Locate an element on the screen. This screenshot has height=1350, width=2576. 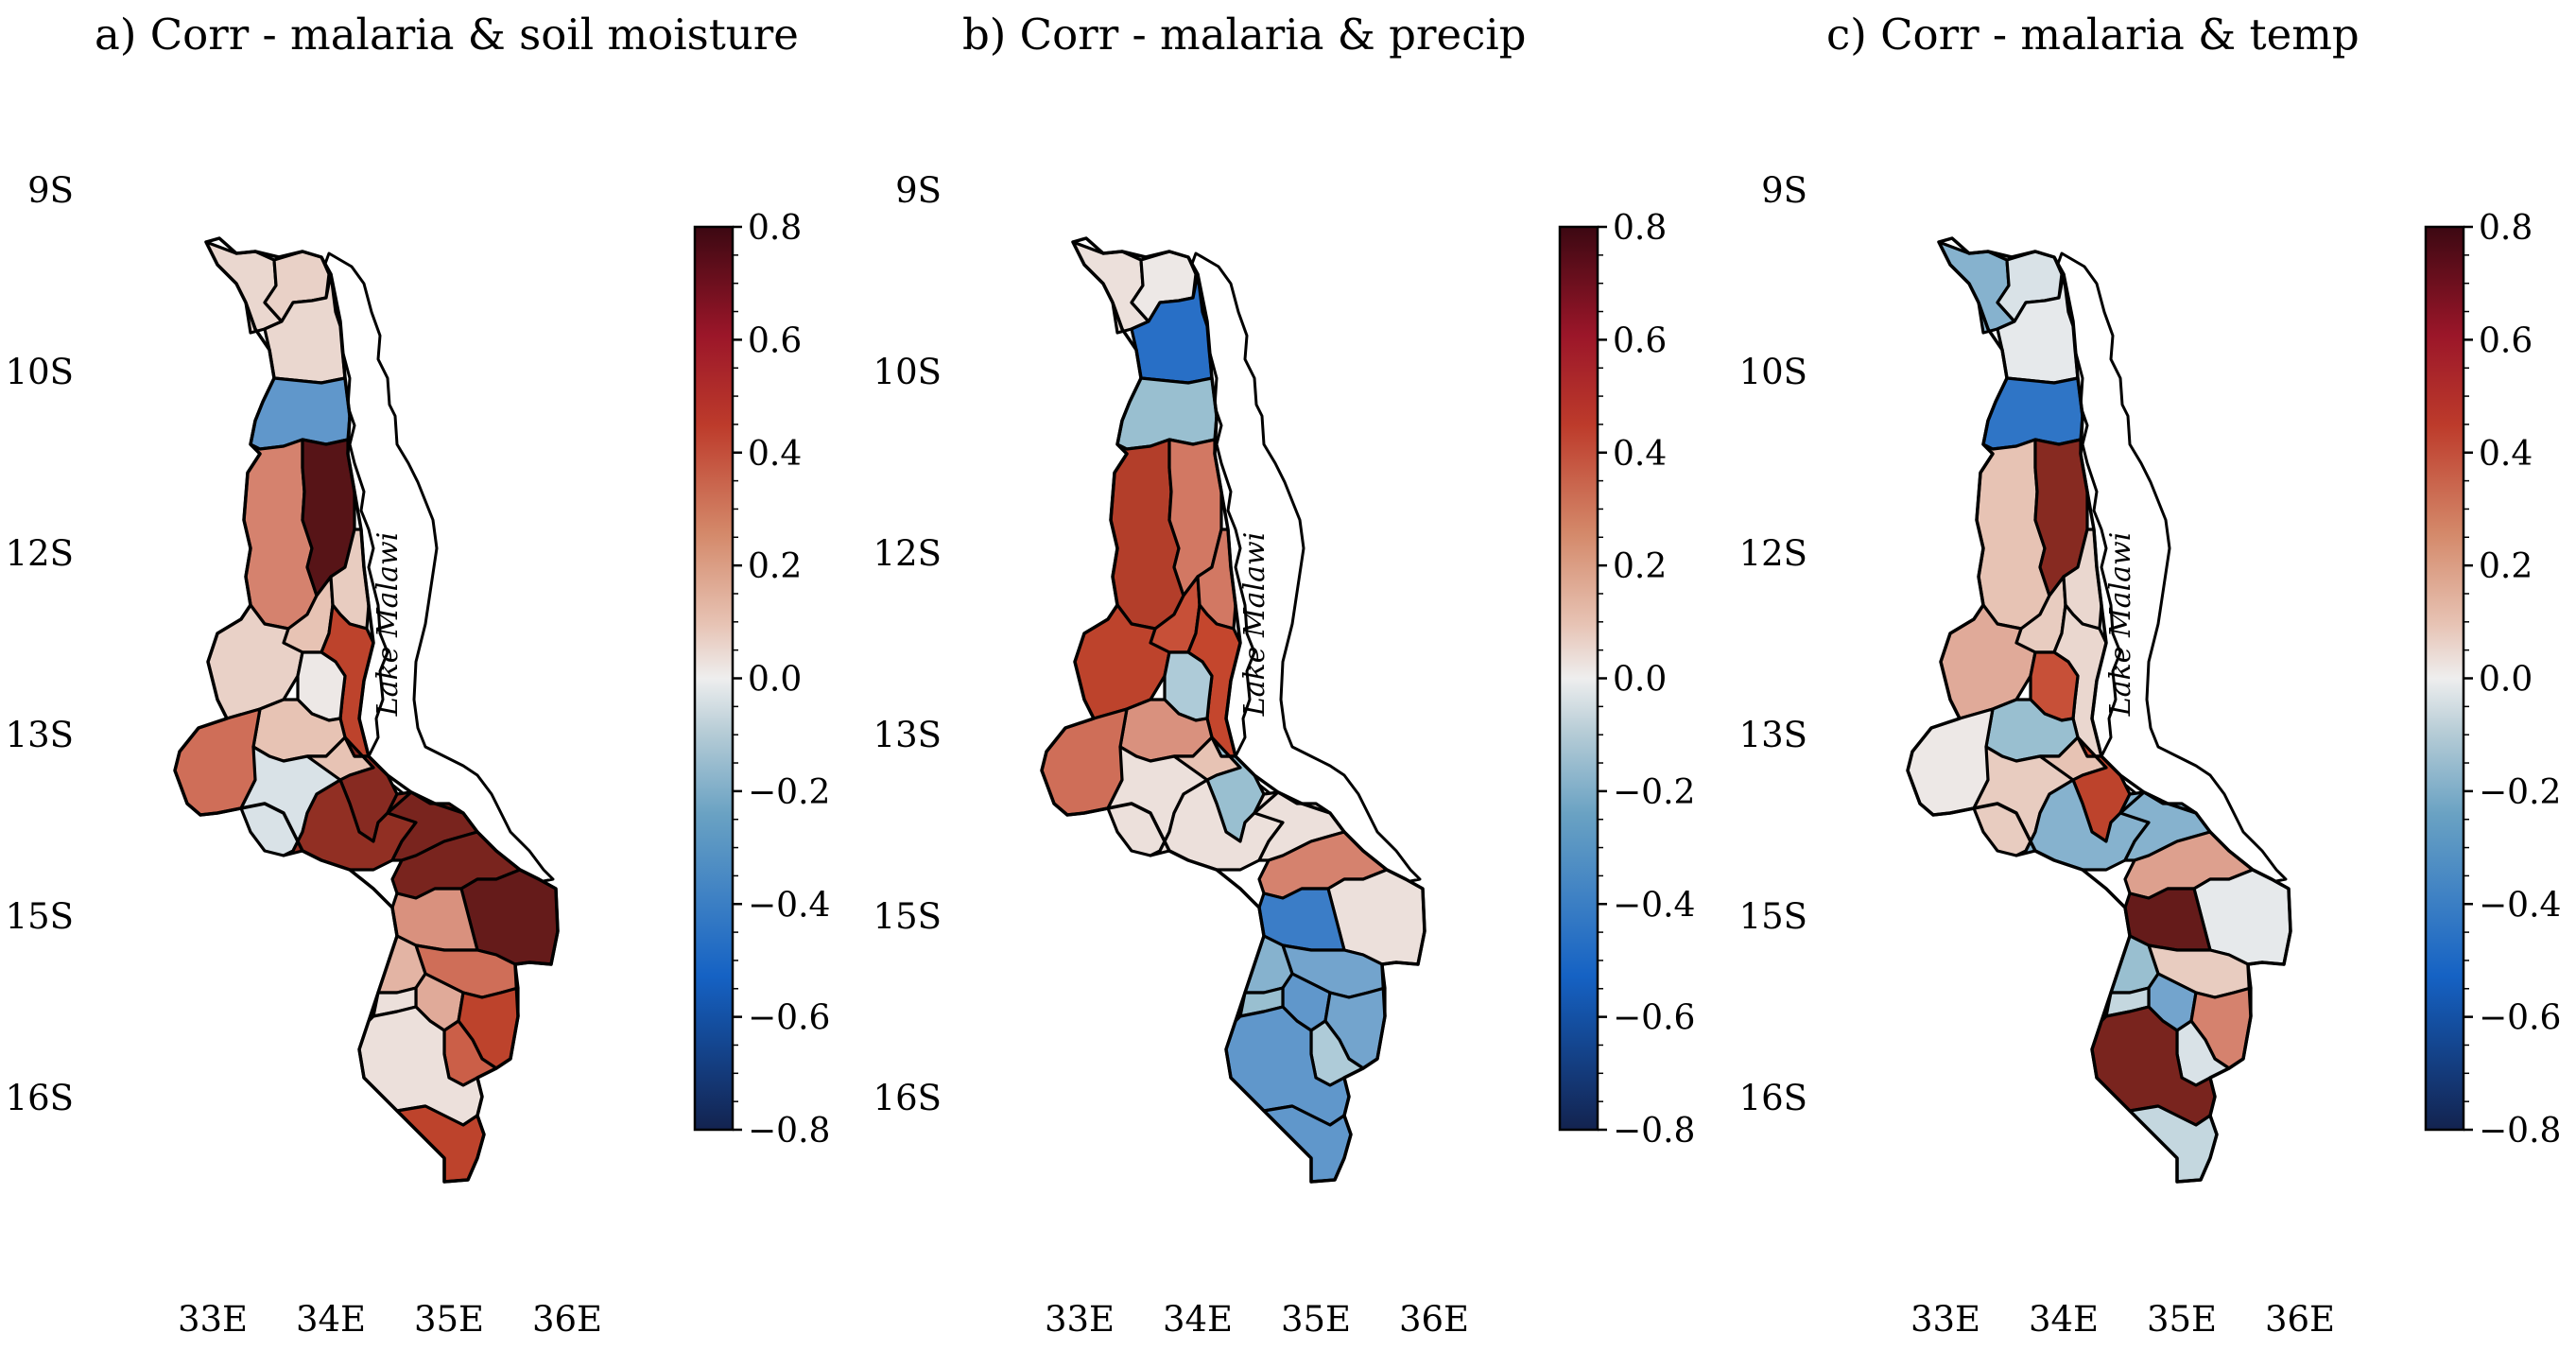
panel-title: b) Corr - malaria & precip is located at coordinates (1244, 34).